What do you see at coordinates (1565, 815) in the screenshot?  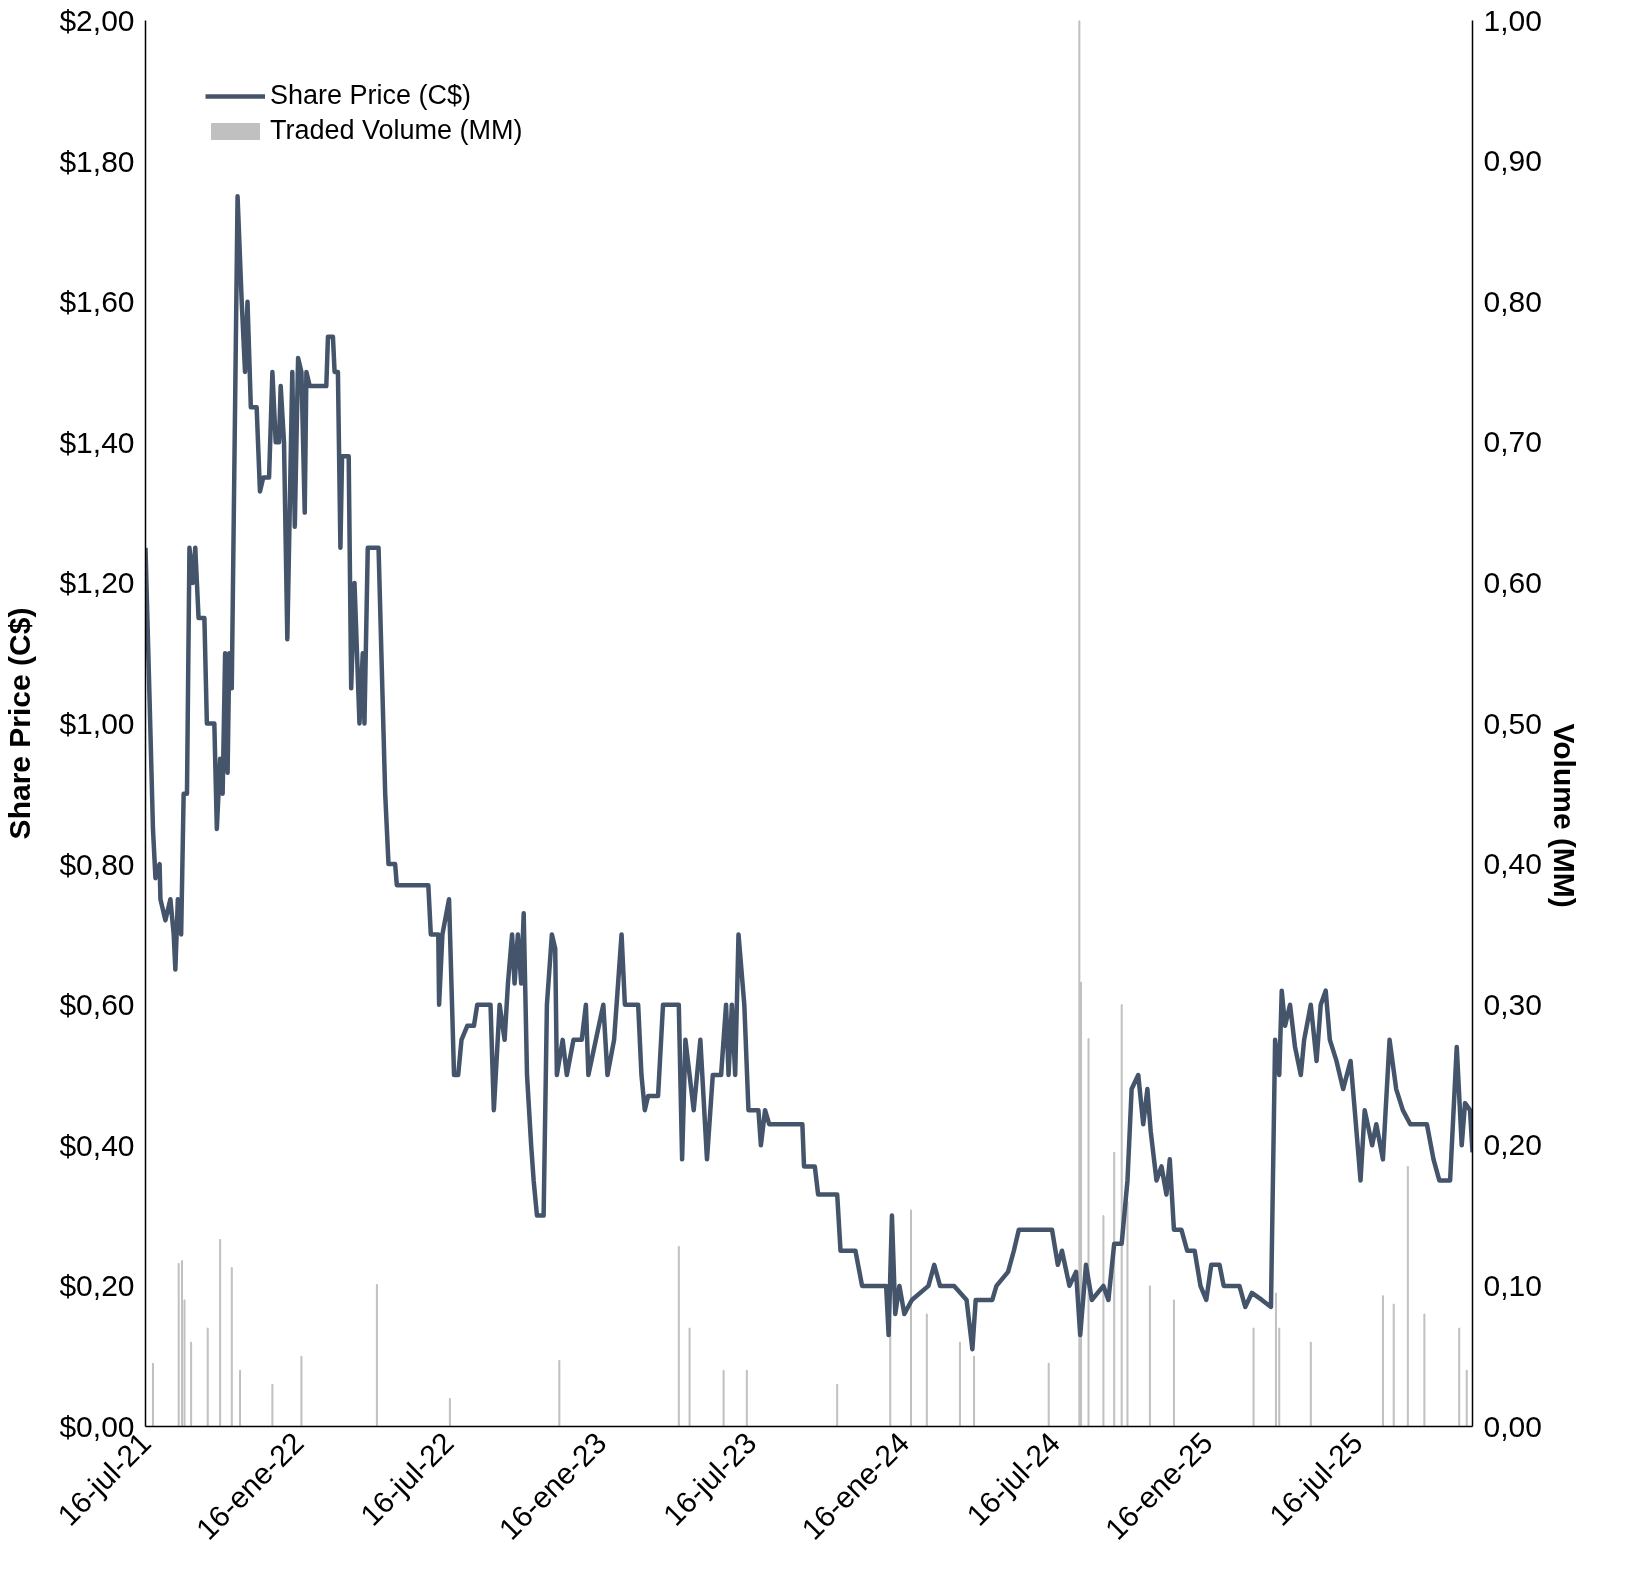 I see `y2-axis-title: Volume (MM)` at bounding box center [1565, 815].